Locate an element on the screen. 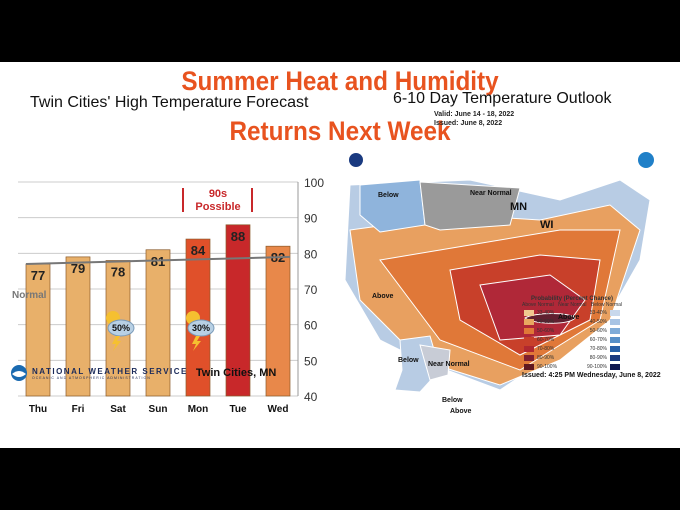 This screenshot has width=680, height=510. normal-line is located at coordinates (158, 260).